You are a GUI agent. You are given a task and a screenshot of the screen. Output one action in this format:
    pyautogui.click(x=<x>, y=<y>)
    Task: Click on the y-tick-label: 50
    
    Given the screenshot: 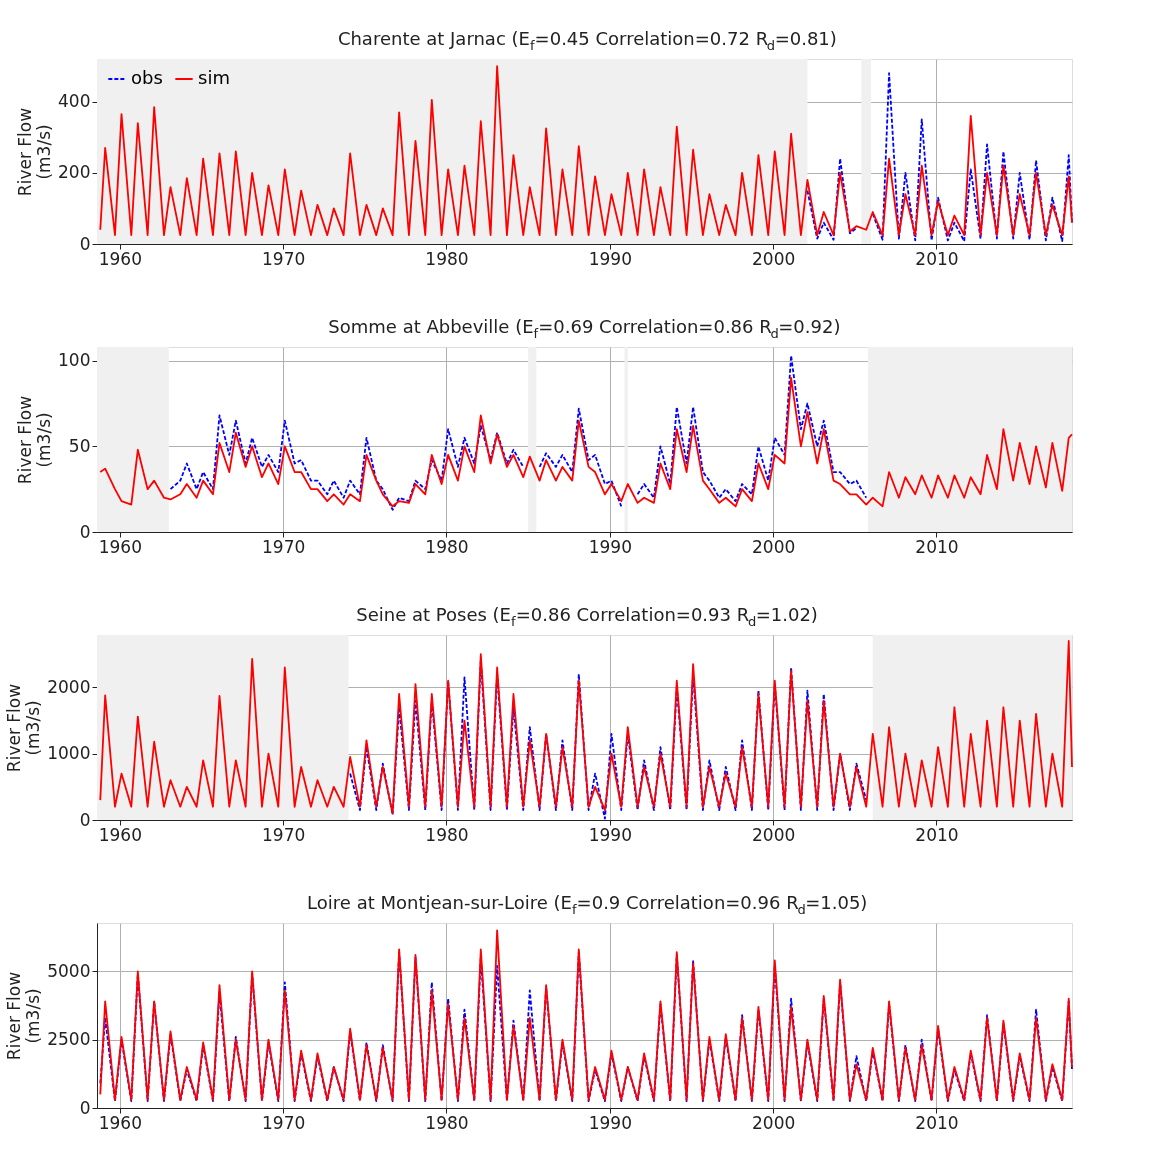 What is the action you would take?
    pyautogui.click(x=79, y=445)
    